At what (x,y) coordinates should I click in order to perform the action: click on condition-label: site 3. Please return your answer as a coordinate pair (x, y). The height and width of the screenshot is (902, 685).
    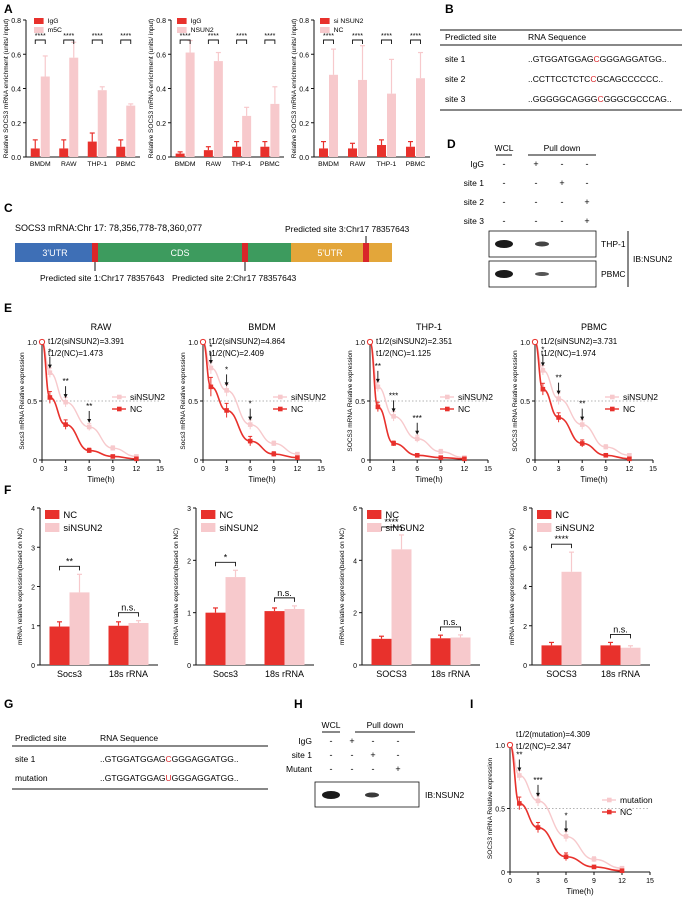
    Looking at the image, I should click on (474, 221).